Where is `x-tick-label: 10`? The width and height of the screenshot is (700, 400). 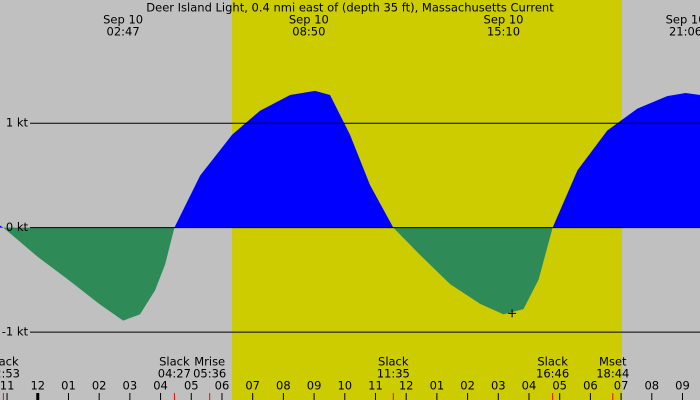
x-tick-label: 10 is located at coordinates (344, 386).